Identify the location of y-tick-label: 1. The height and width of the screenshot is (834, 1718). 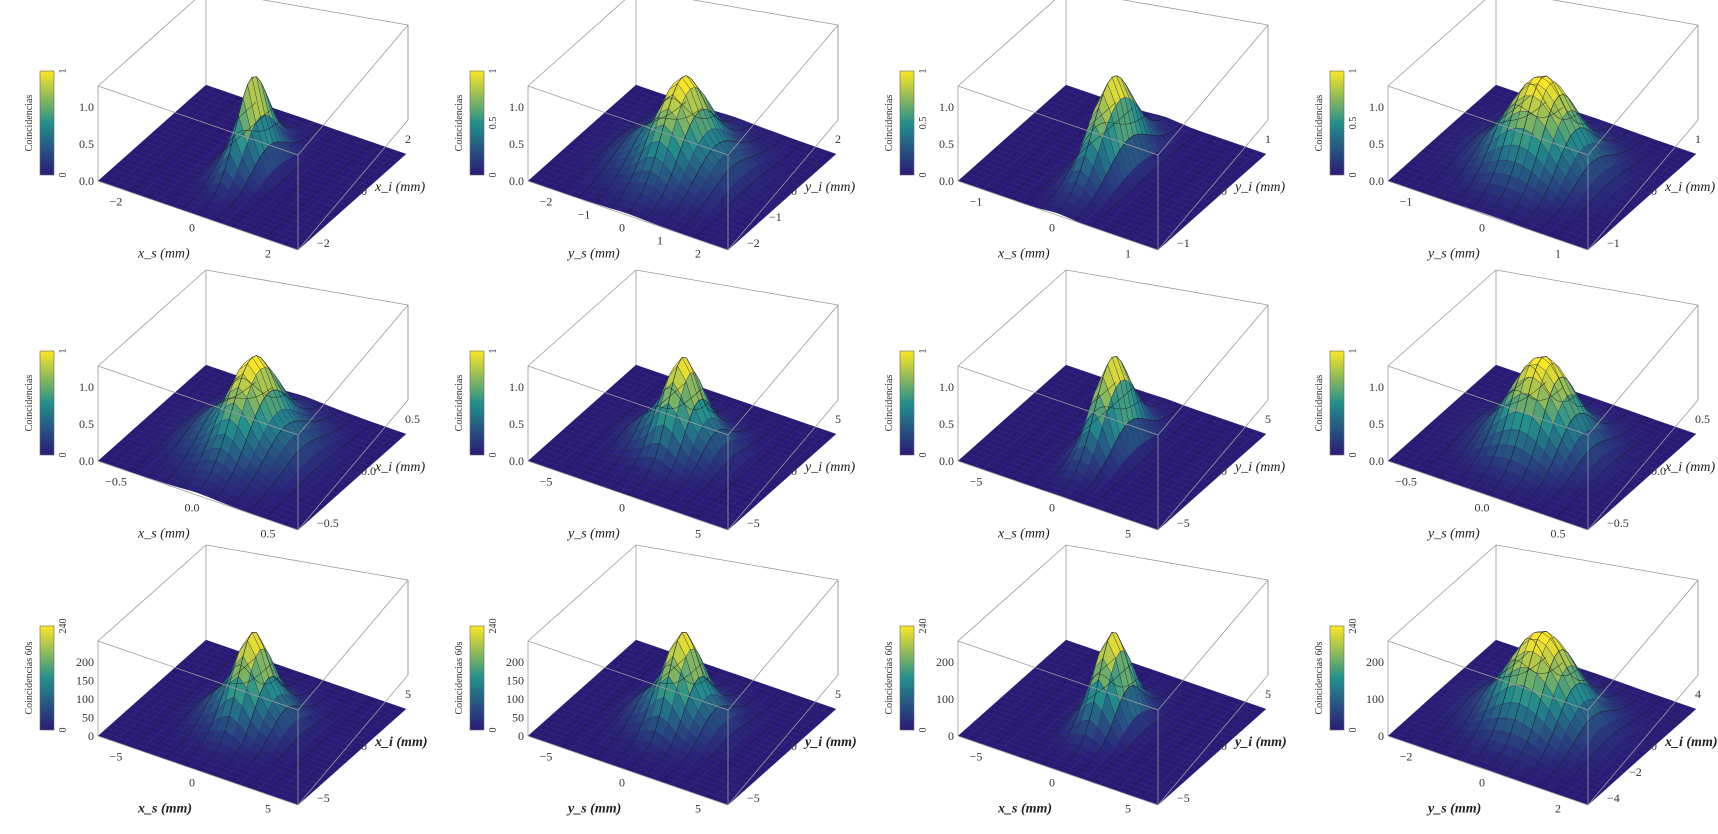
(1268, 139).